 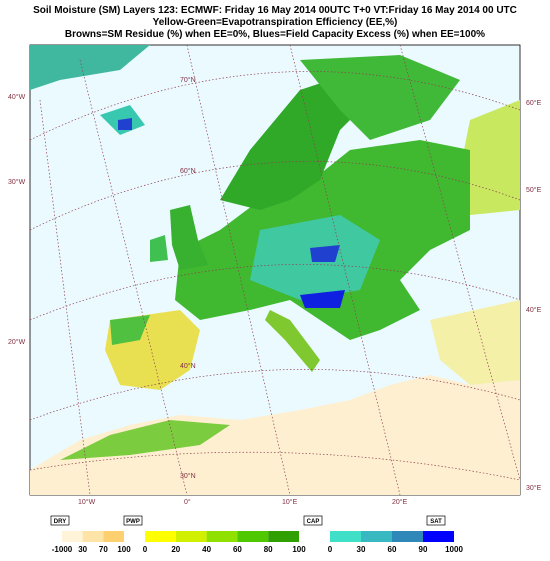 What do you see at coordinates (62, 549) in the screenshot?
I see `legend-label: -1000` at bounding box center [62, 549].